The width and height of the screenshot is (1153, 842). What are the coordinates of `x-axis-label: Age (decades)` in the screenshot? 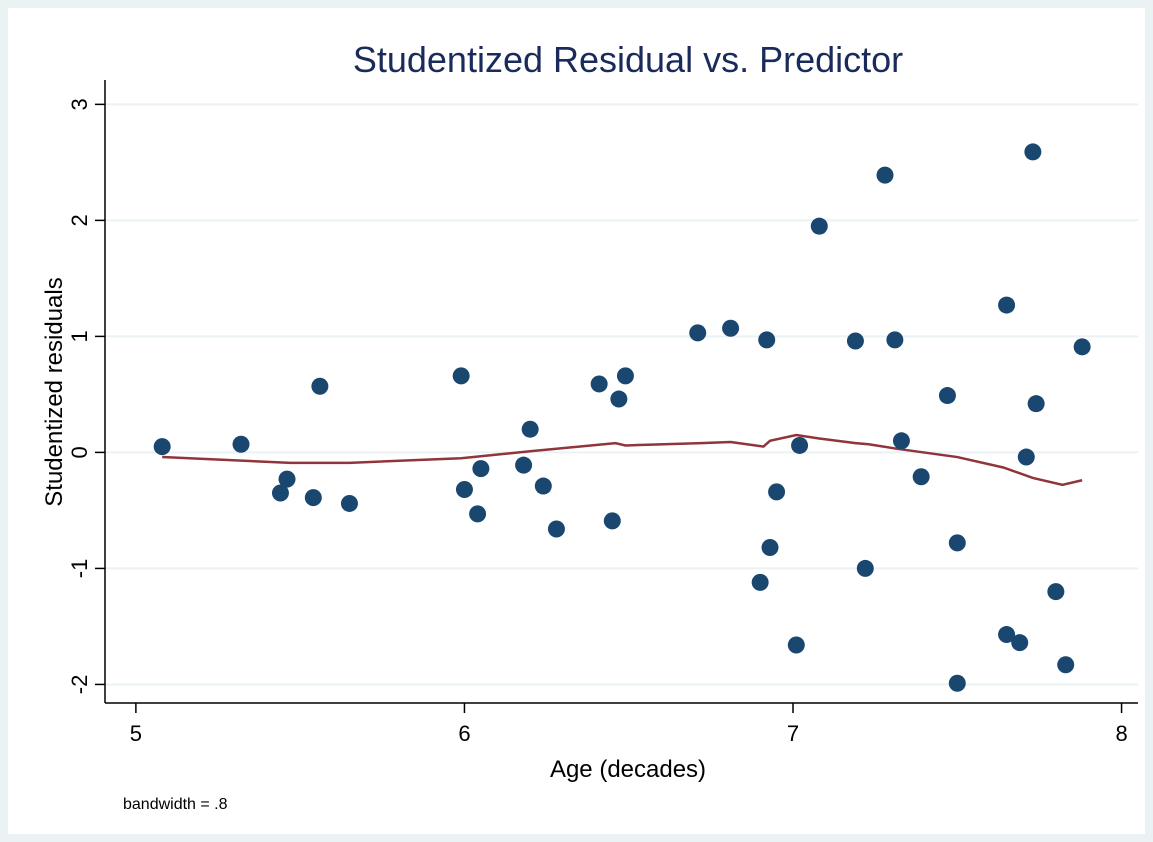 It's located at (628, 769).